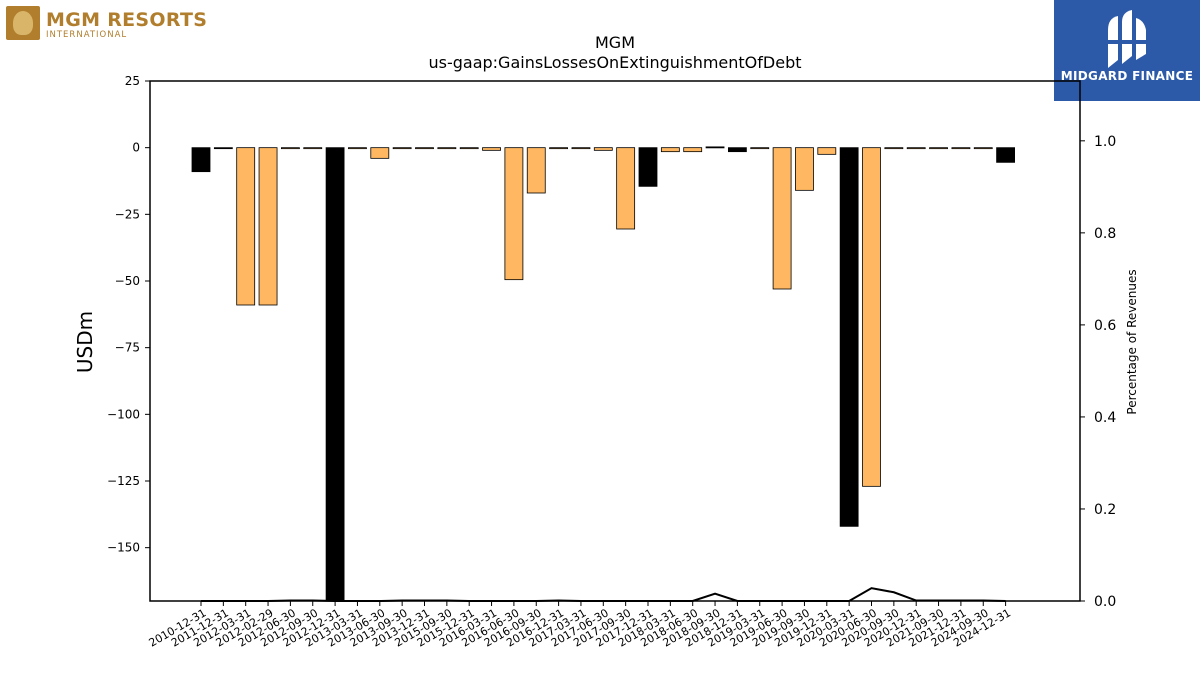 The height and width of the screenshot is (675, 1200). Describe the element at coordinates (1132, 341) in the screenshot. I see `y2-axis-label: Percentage of Revenues` at that location.